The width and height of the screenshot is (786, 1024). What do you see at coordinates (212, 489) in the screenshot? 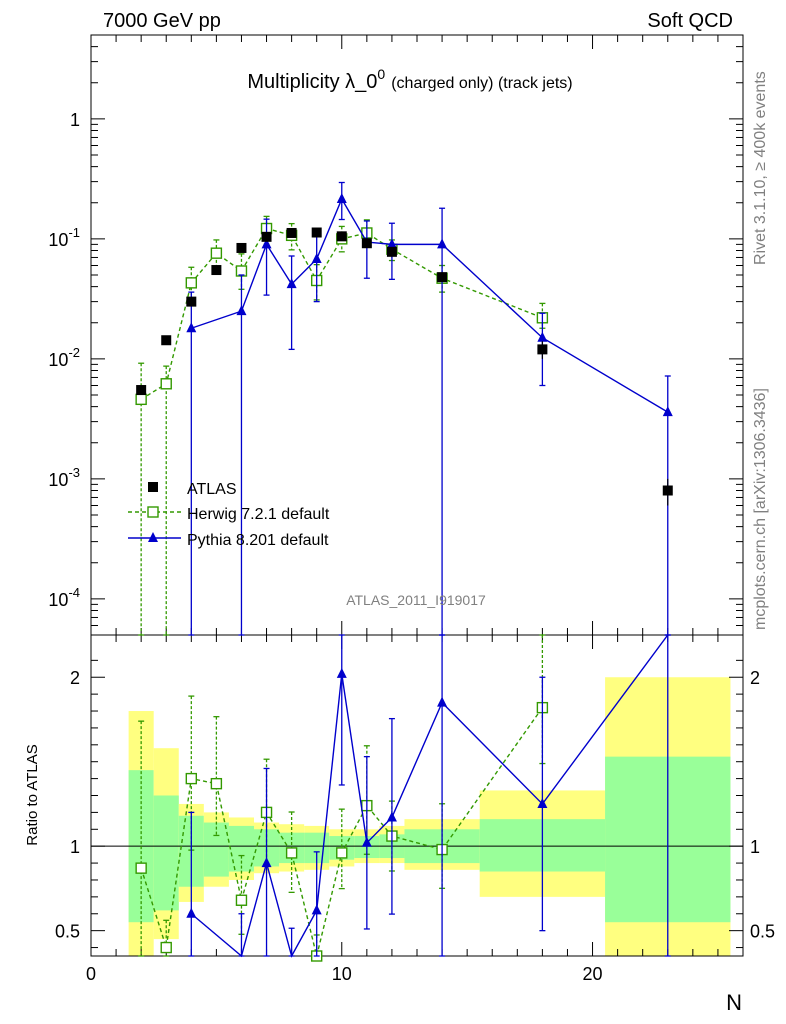
I see `legend-label-atlas: ATLAS` at bounding box center [212, 489].